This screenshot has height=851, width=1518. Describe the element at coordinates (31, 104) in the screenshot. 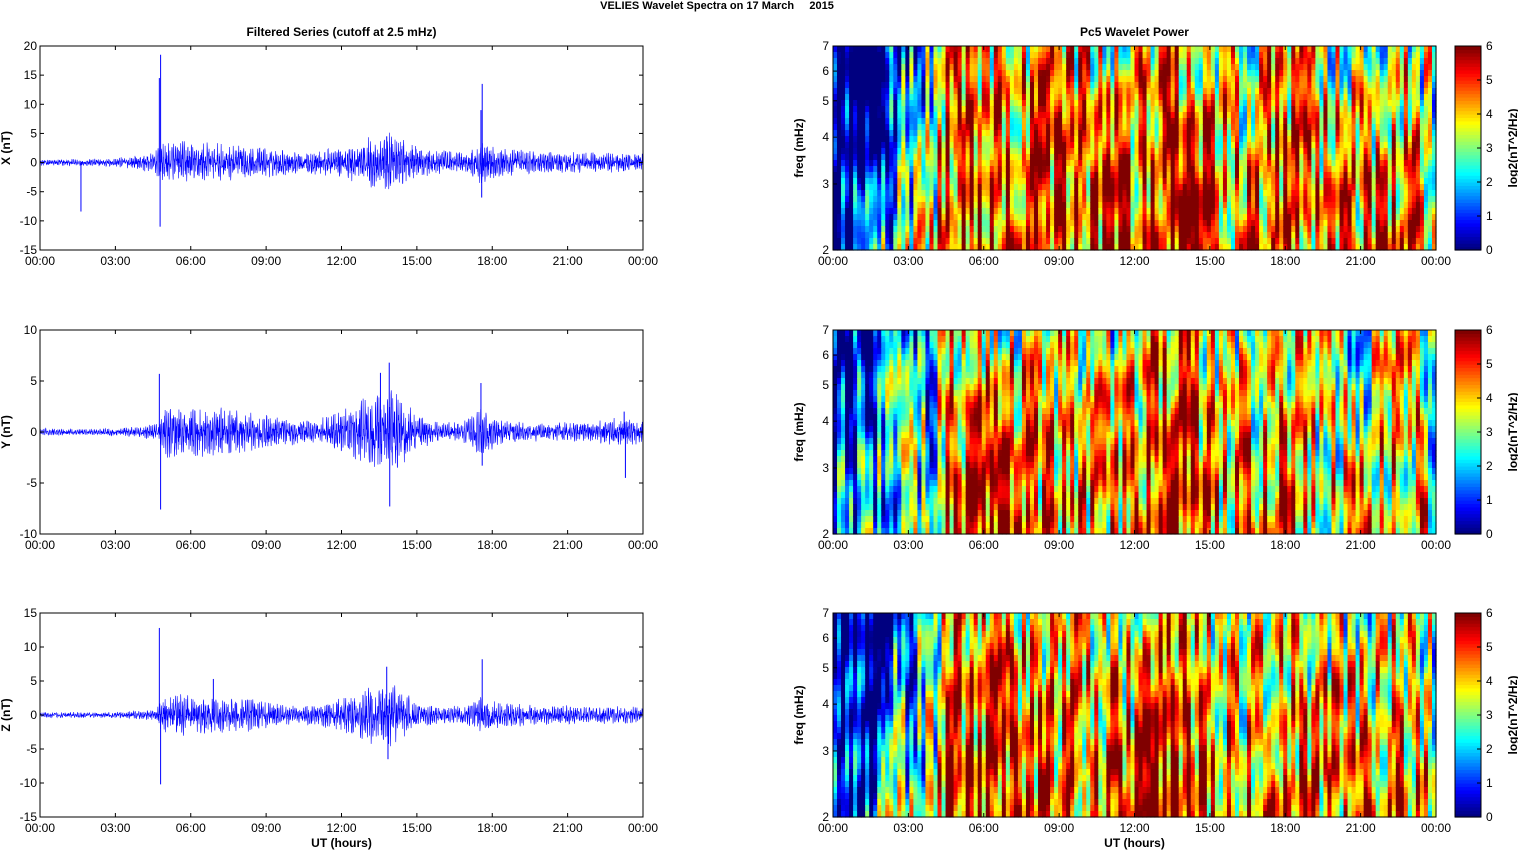

I see `y-tick-label: 10` at that location.